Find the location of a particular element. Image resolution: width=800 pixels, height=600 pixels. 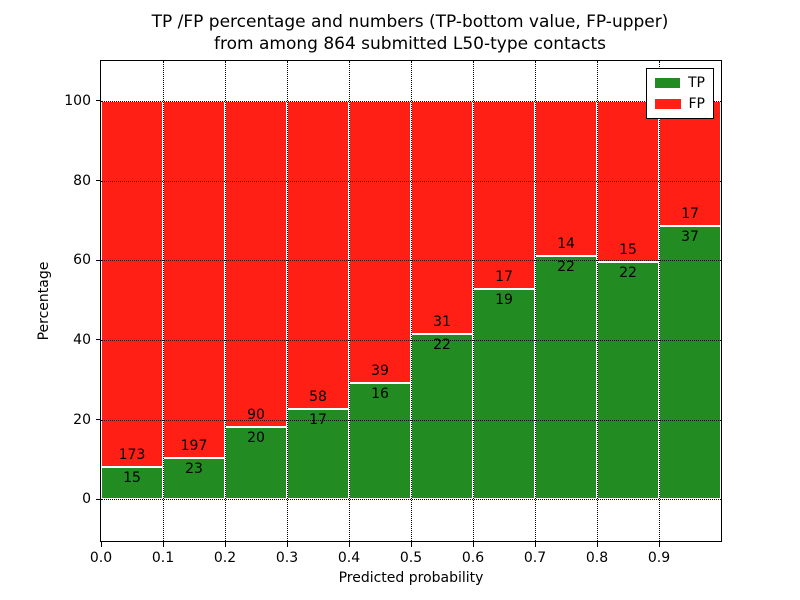

fp-count-label: 197 is located at coordinates (194, 445).